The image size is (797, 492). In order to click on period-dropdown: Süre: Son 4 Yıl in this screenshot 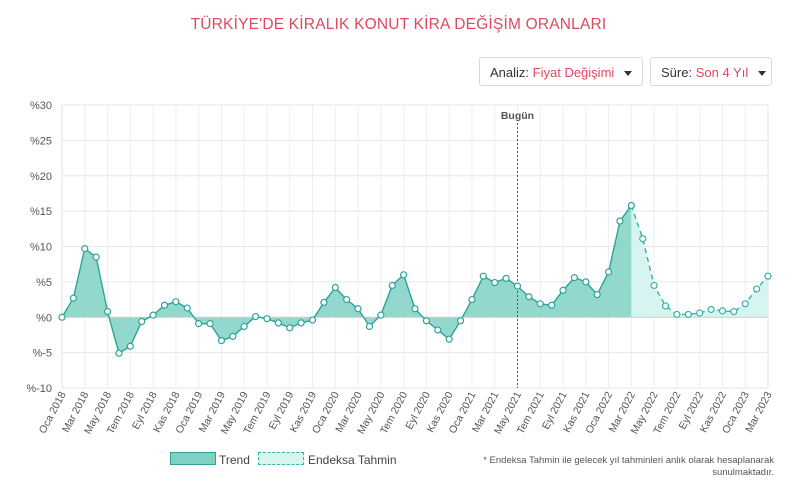, I will do `click(711, 71)`.